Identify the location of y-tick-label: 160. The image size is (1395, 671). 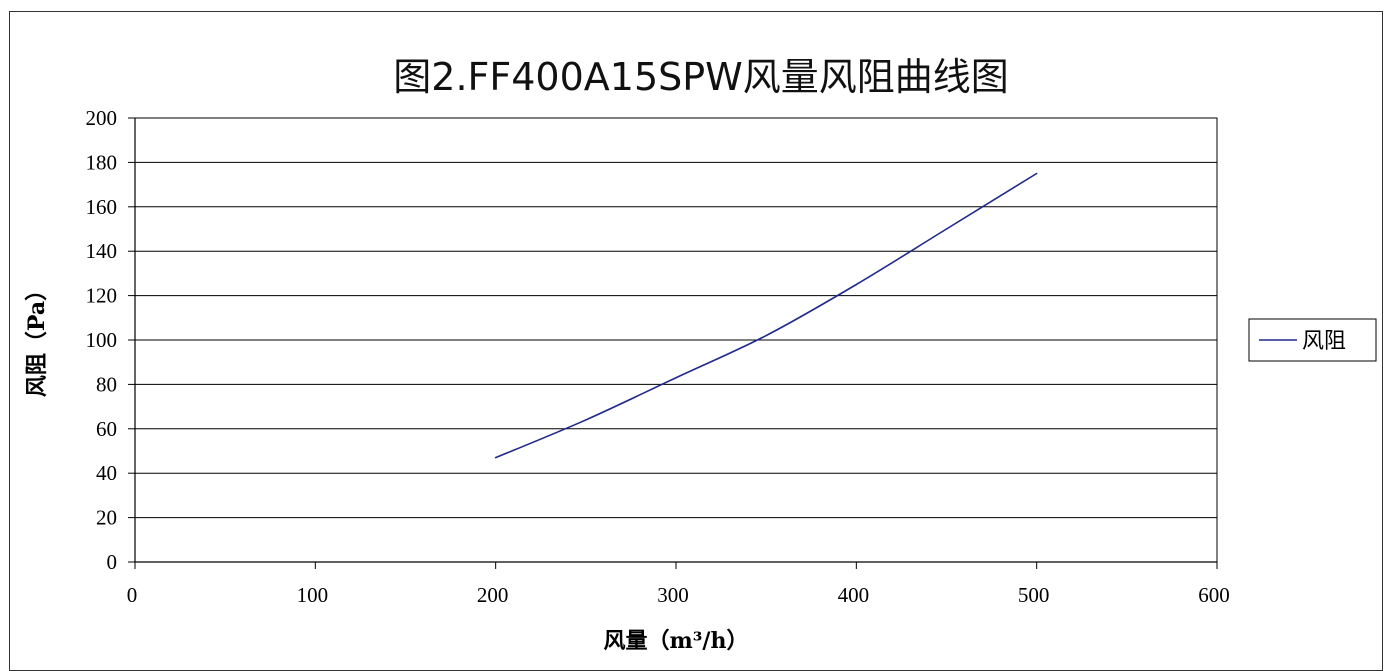
(102, 207).